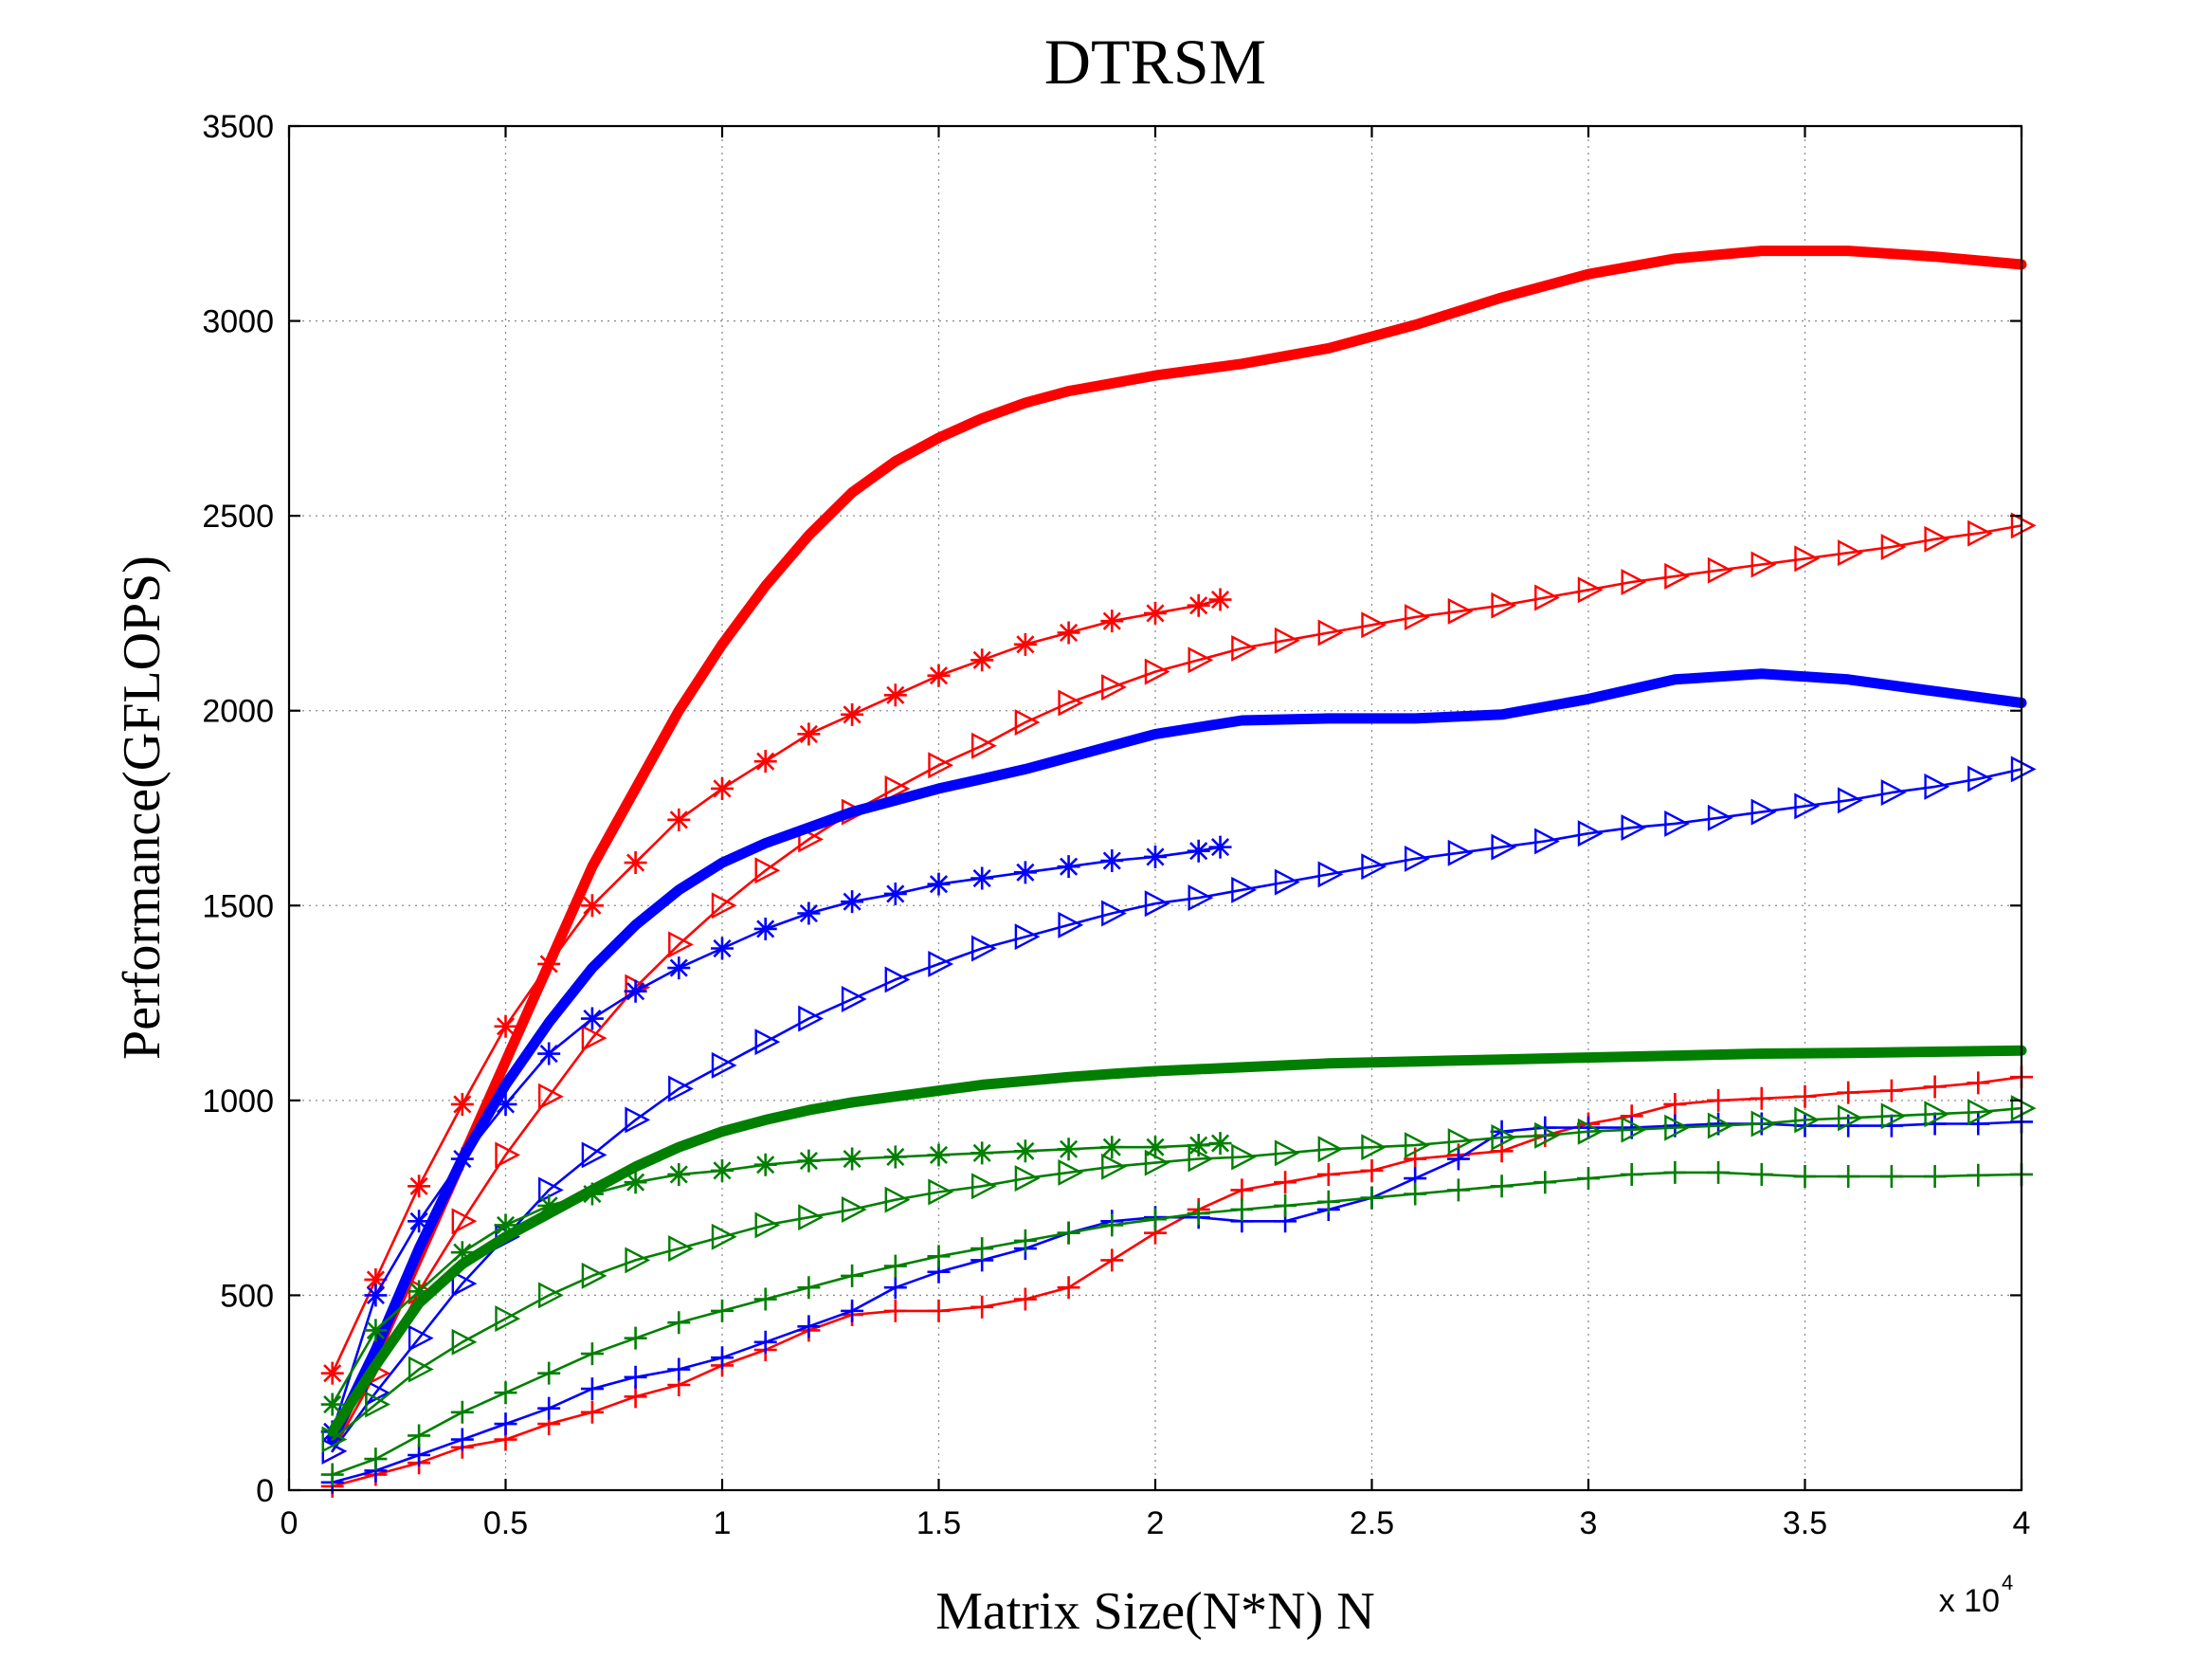 The height and width of the screenshot is (1657, 2212). I want to click on y-tick-label: 3000, so click(238, 322).